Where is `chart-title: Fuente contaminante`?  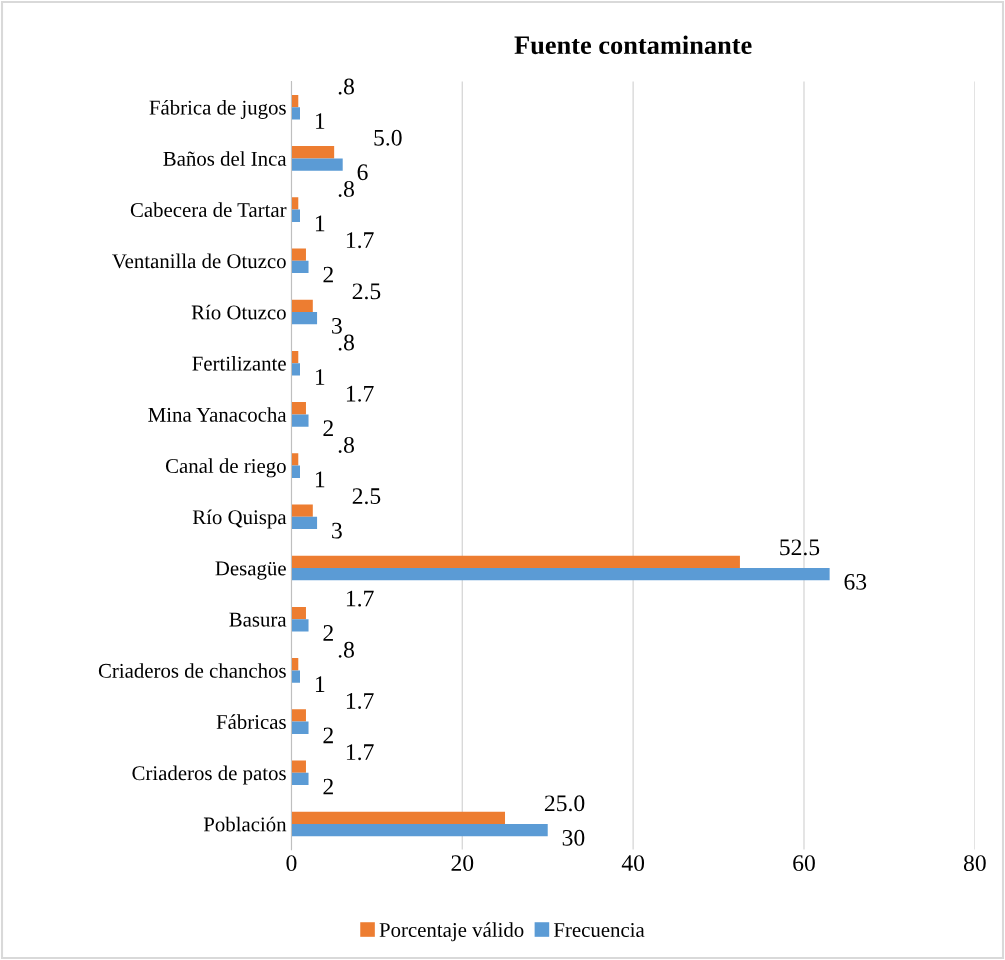
chart-title: Fuente contaminante is located at coordinates (633, 45).